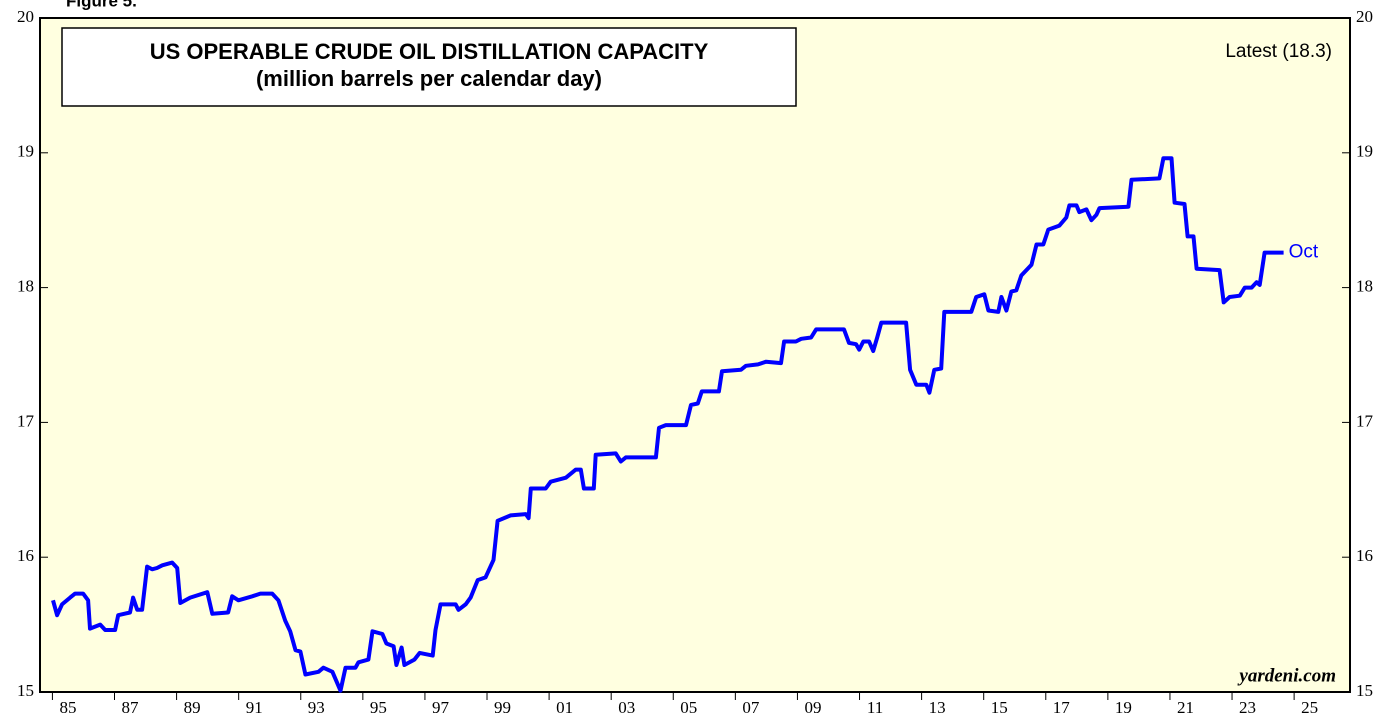  I want to click on chart-subtitle: (million barrels per calendar day), so click(429, 78).